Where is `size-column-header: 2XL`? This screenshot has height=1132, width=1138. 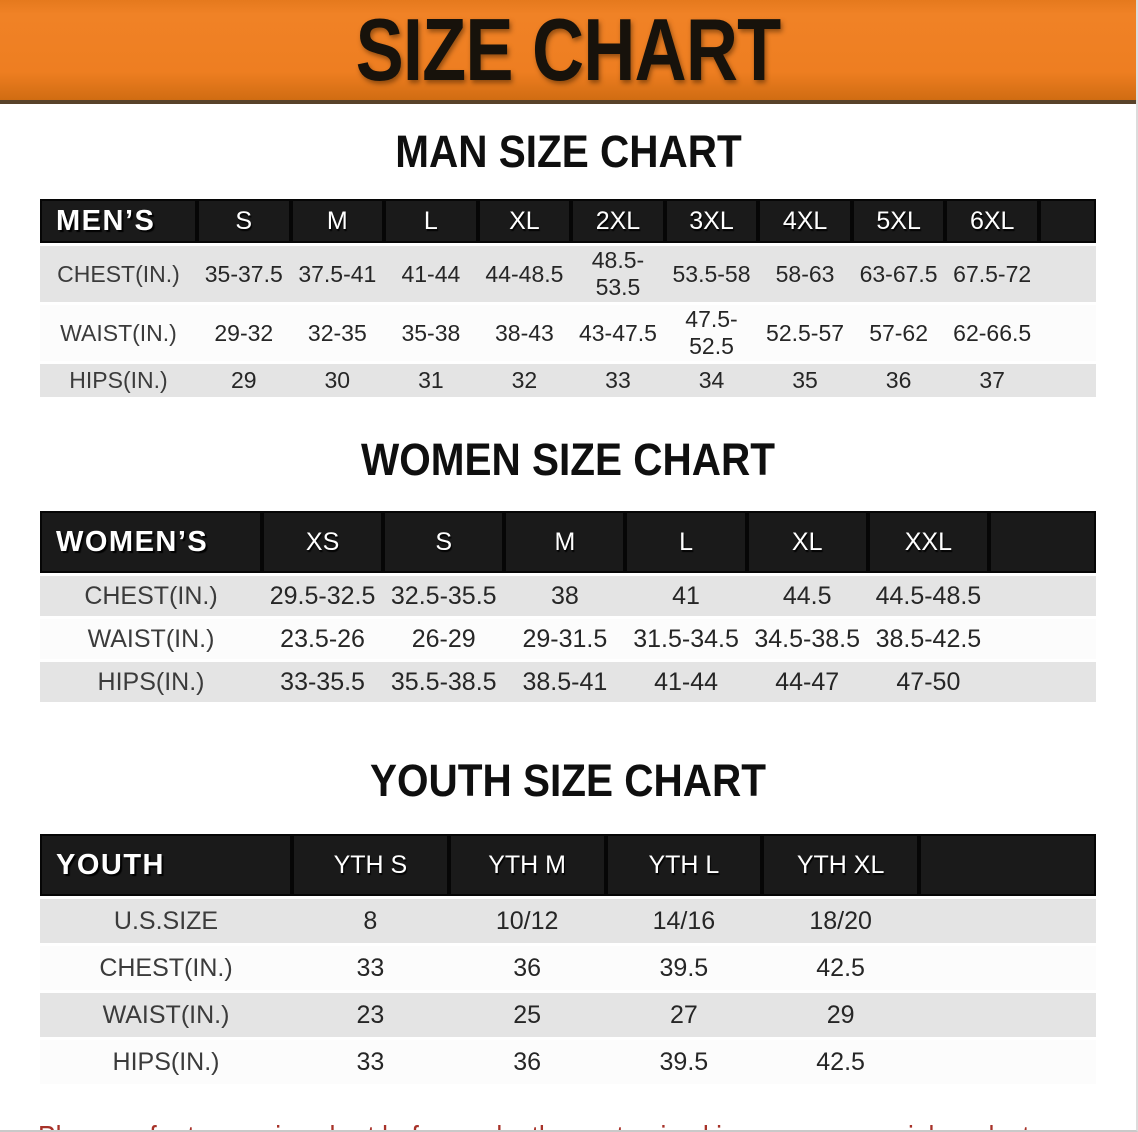 size-column-header: 2XL is located at coordinates (618, 221).